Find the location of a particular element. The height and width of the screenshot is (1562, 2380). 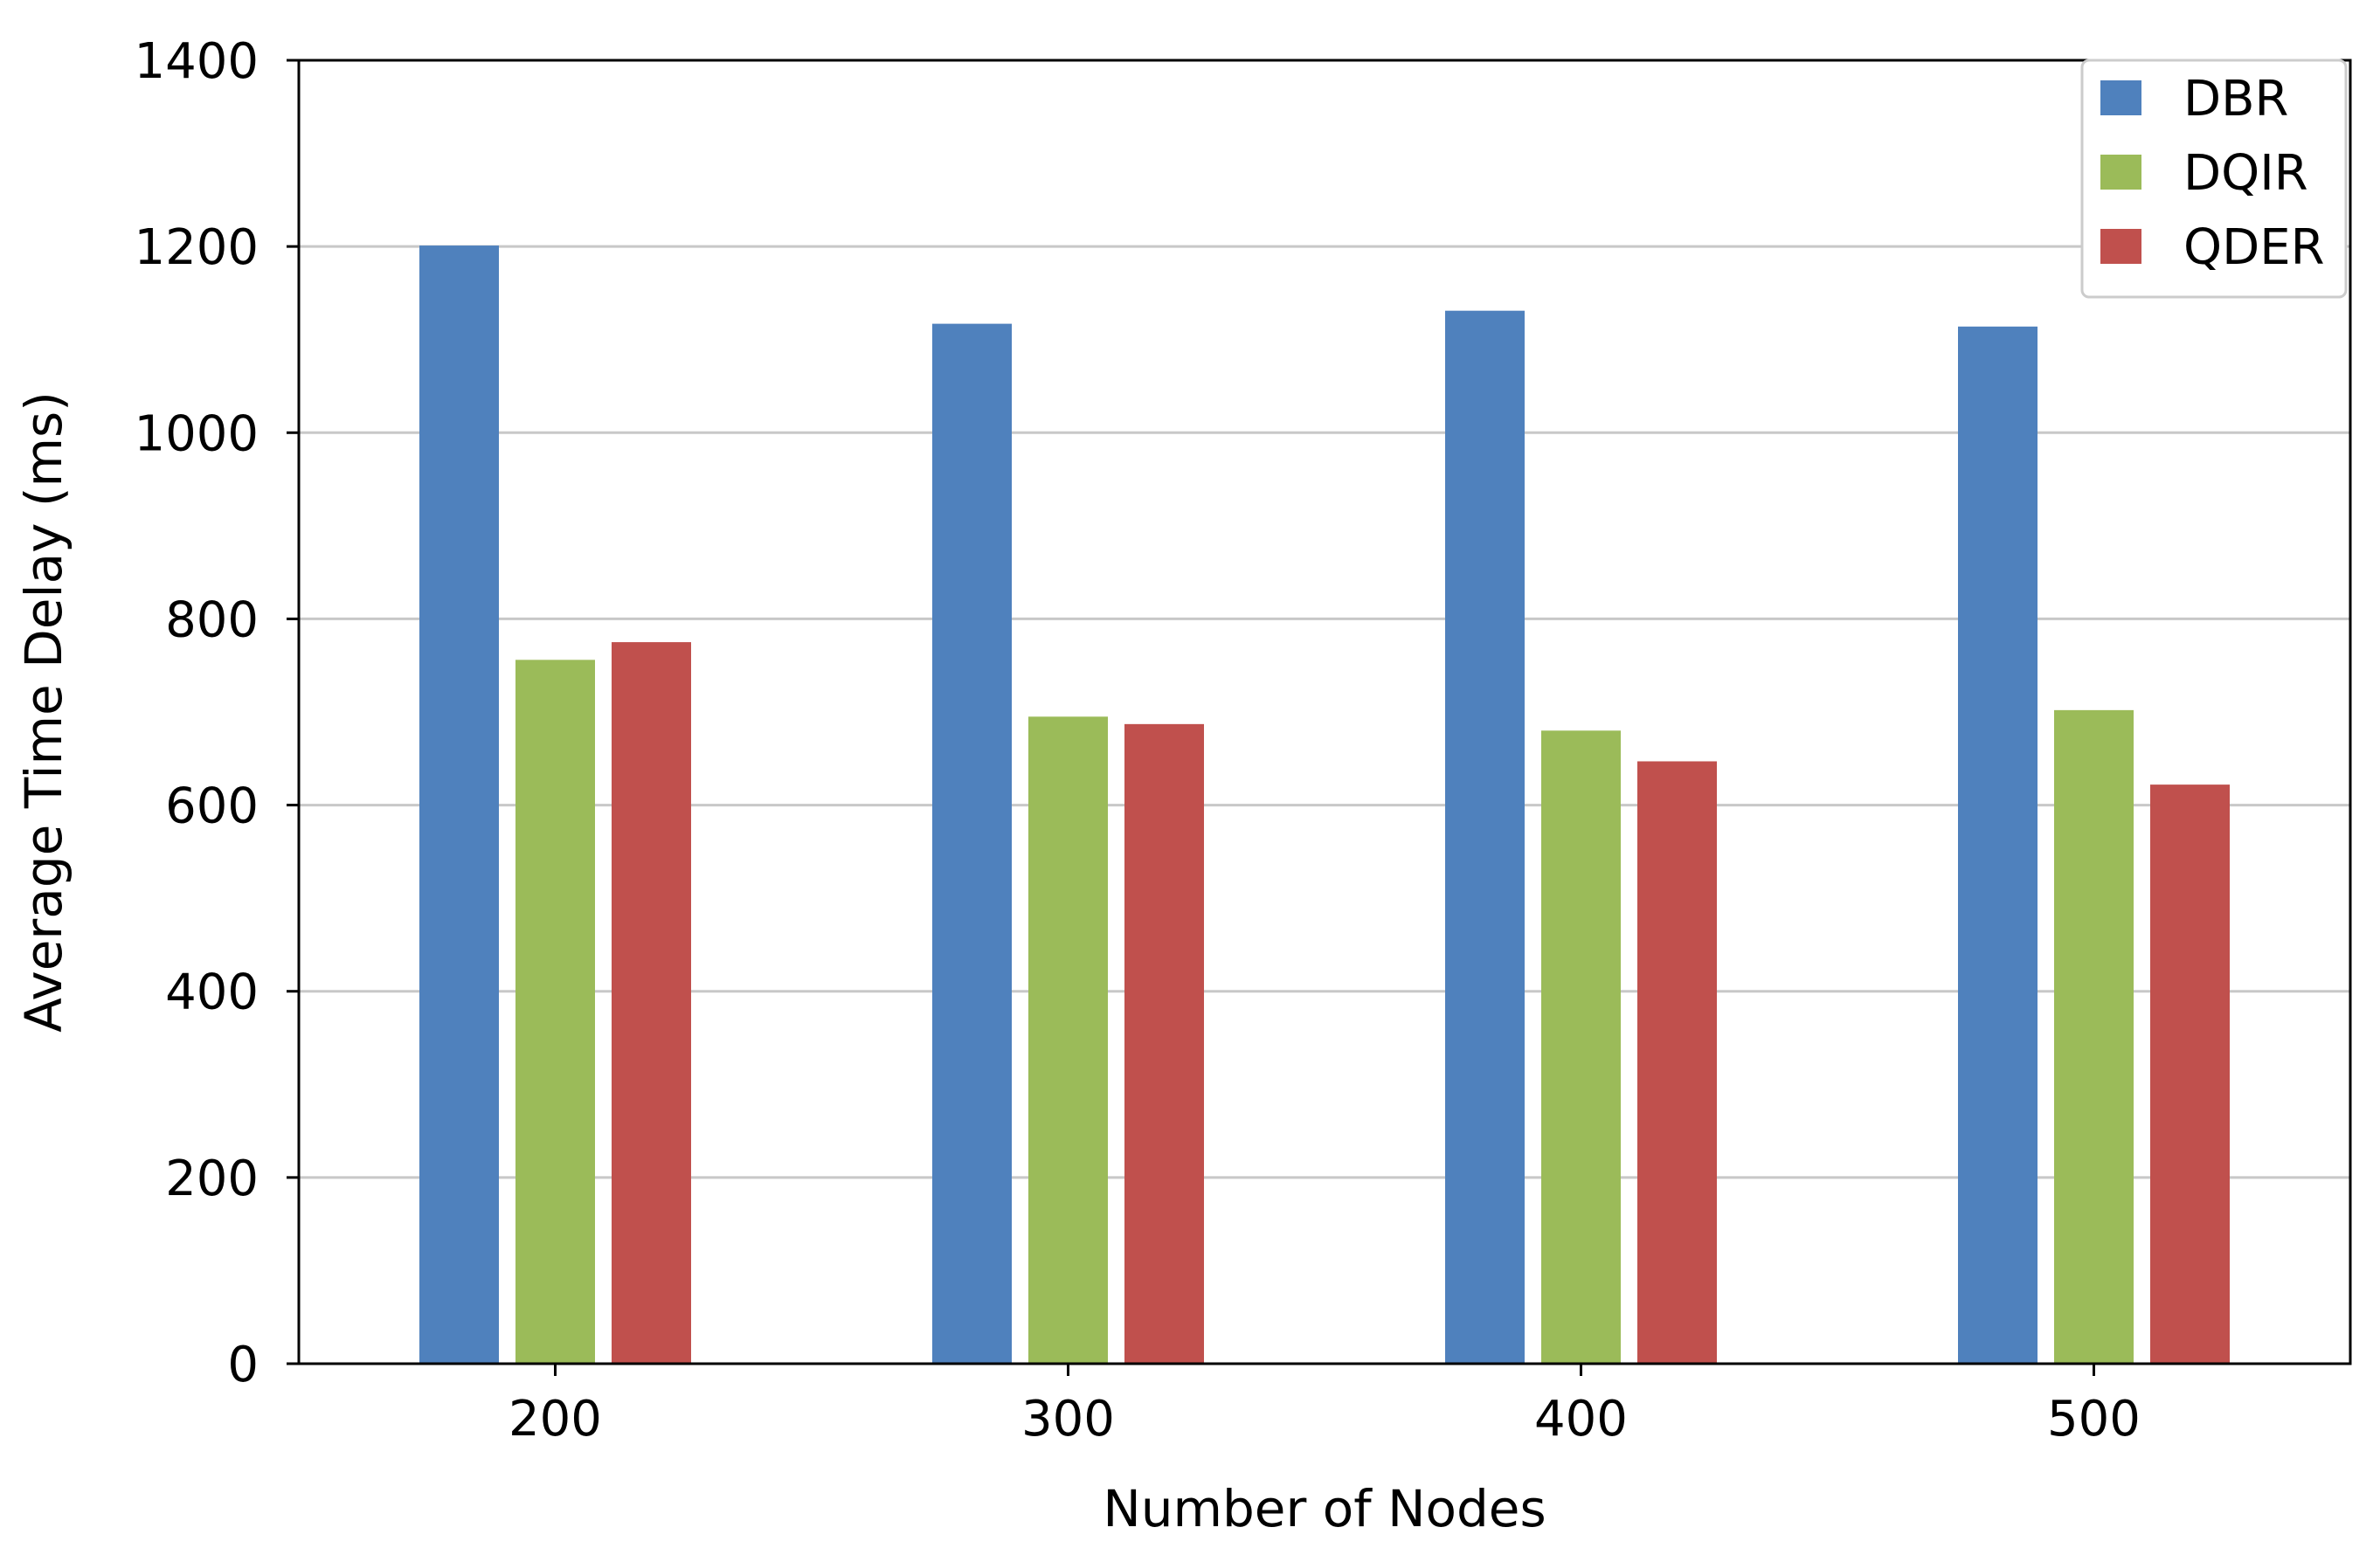

y-tick-label: 800 is located at coordinates (212, 619).